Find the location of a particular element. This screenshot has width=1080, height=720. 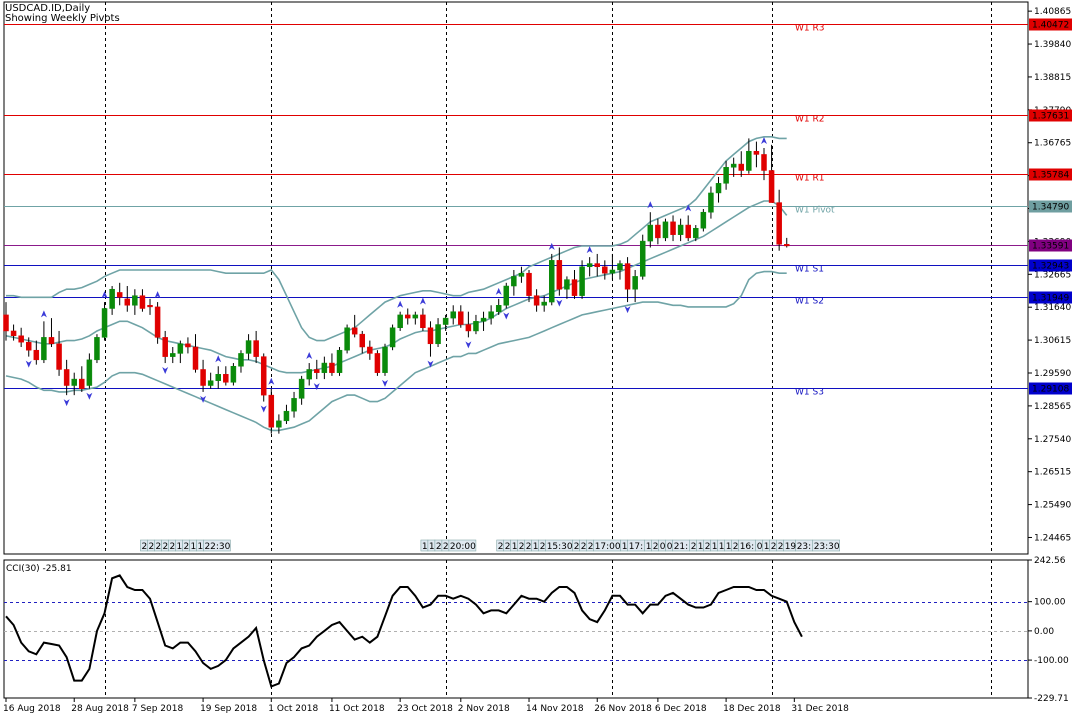

pivot-level-name: W1 S3 is located at coordinates (809, 393).